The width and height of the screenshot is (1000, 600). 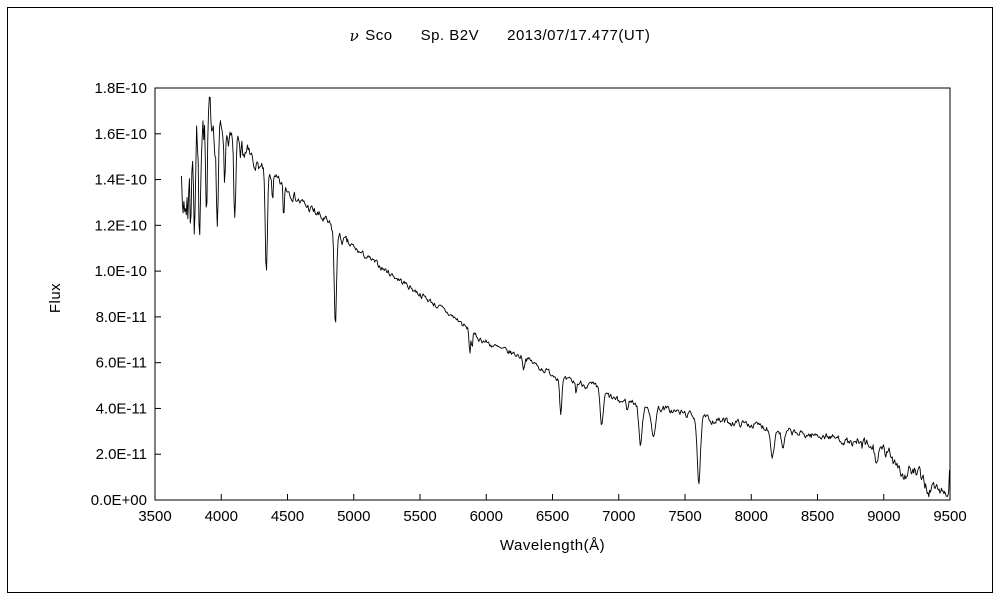 I want to click on y-axis-tick-label: 1.6E-10, so click(x=120, y=134).